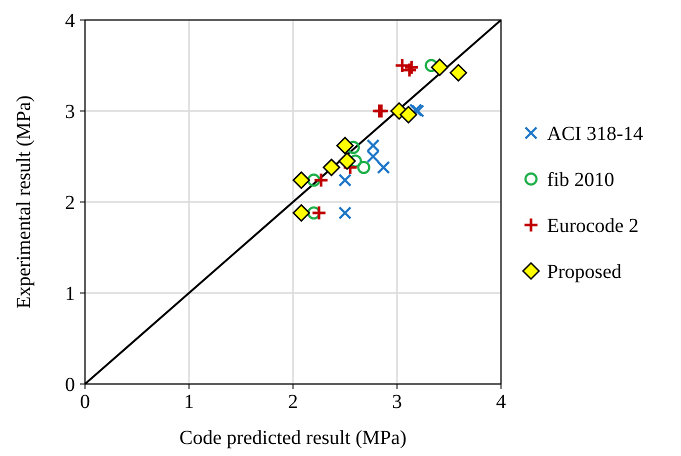 The width and height of the screenshot is (681, 456). What do you see at coordinates (584, 272) in the screenshot?
I see `legend-label: Proposed` at bounding box center [584, 272].